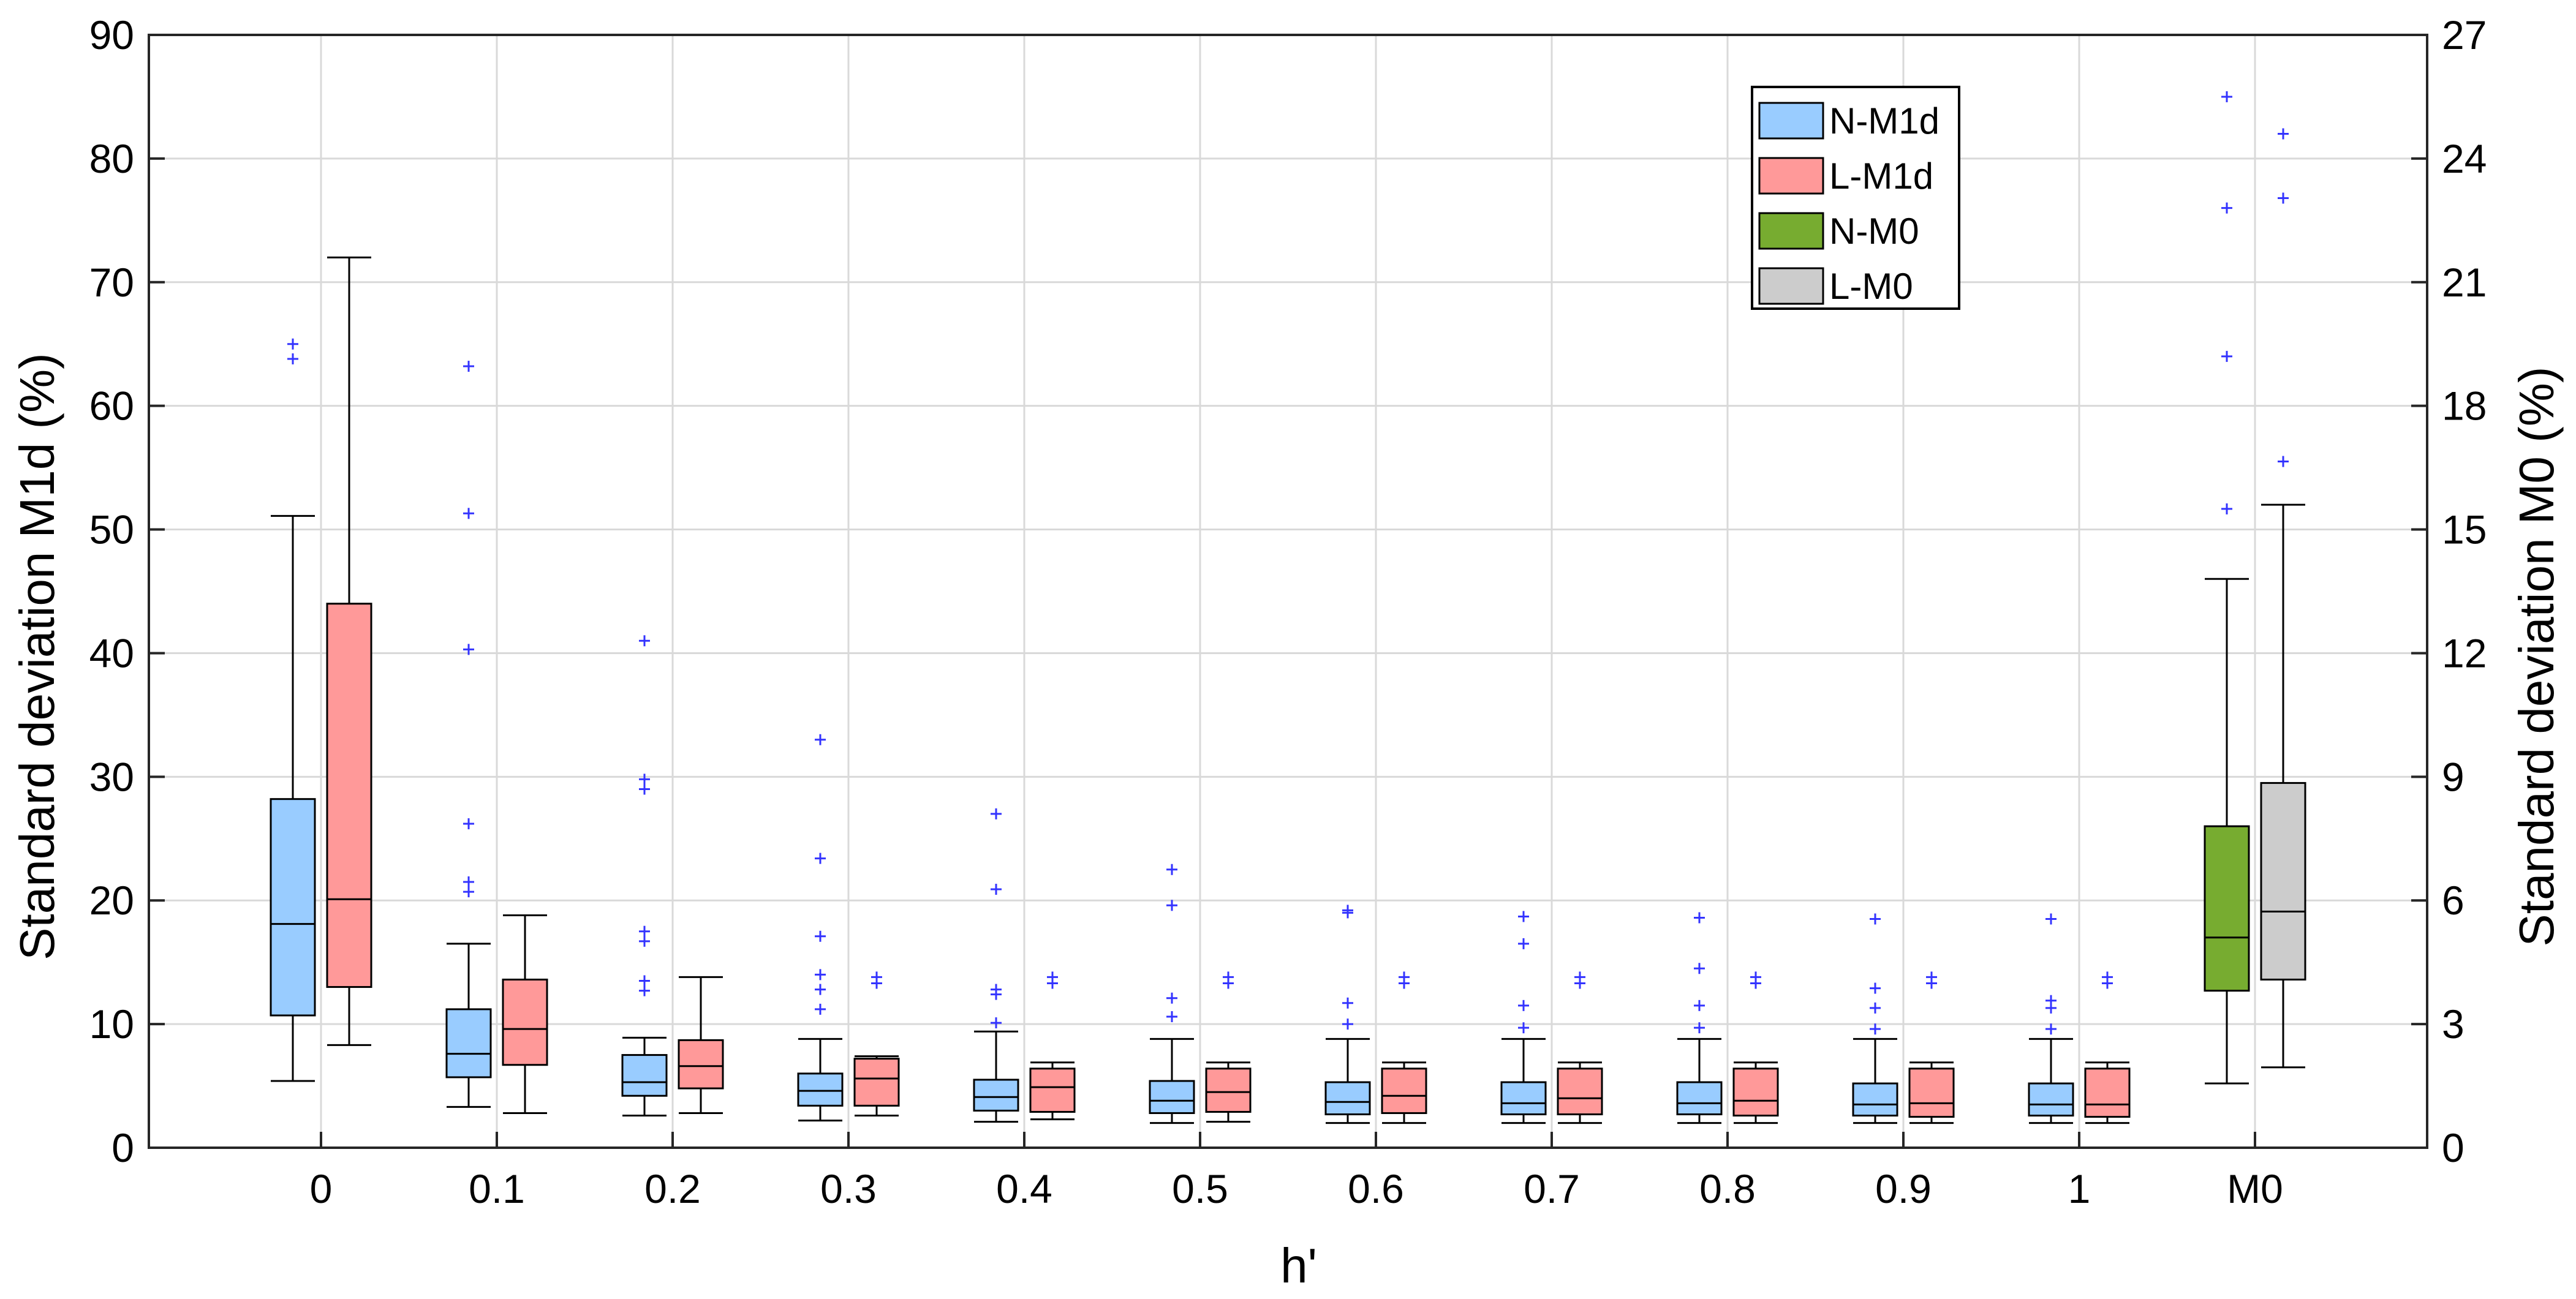 The image size is (2576, 1299). Describe the element at coordinates (1791, 121) in the screenshot. I see `legend-swatch-N-M1d` at that location.